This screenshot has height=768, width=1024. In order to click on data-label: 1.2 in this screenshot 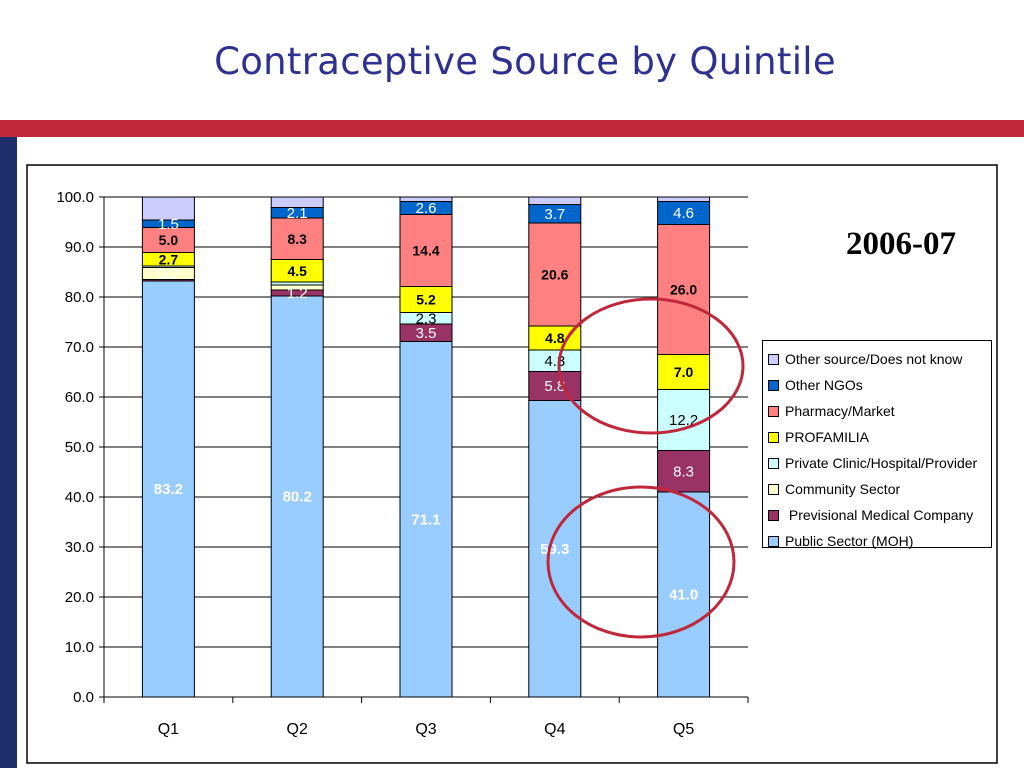, I will do `click(297, 293)`.